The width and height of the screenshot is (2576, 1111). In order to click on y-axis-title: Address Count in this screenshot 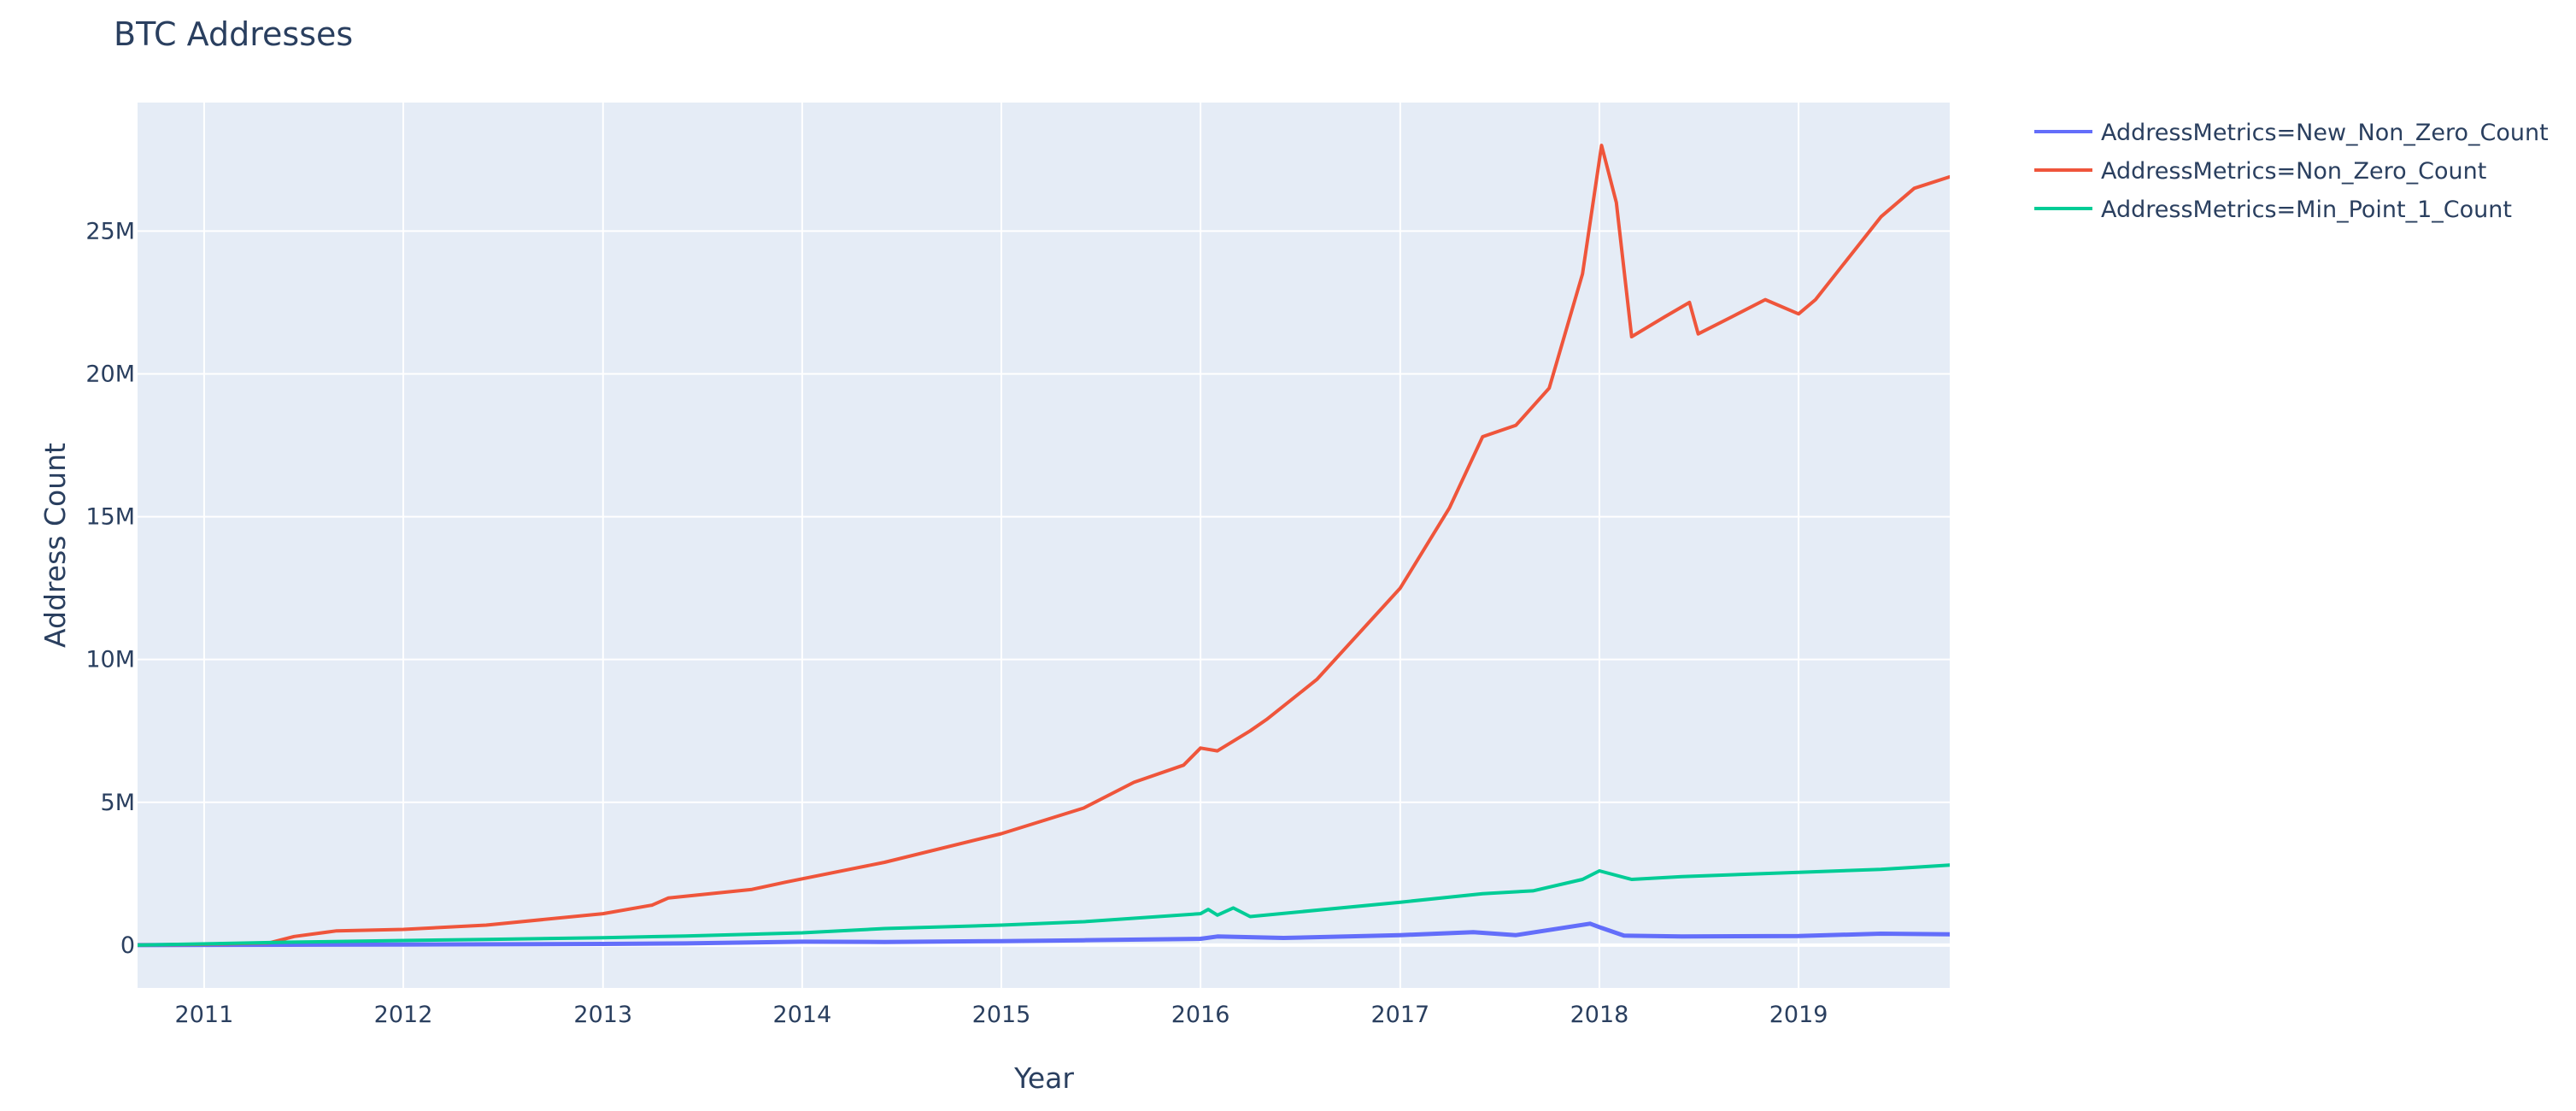, I will do `click(55, 546)`.